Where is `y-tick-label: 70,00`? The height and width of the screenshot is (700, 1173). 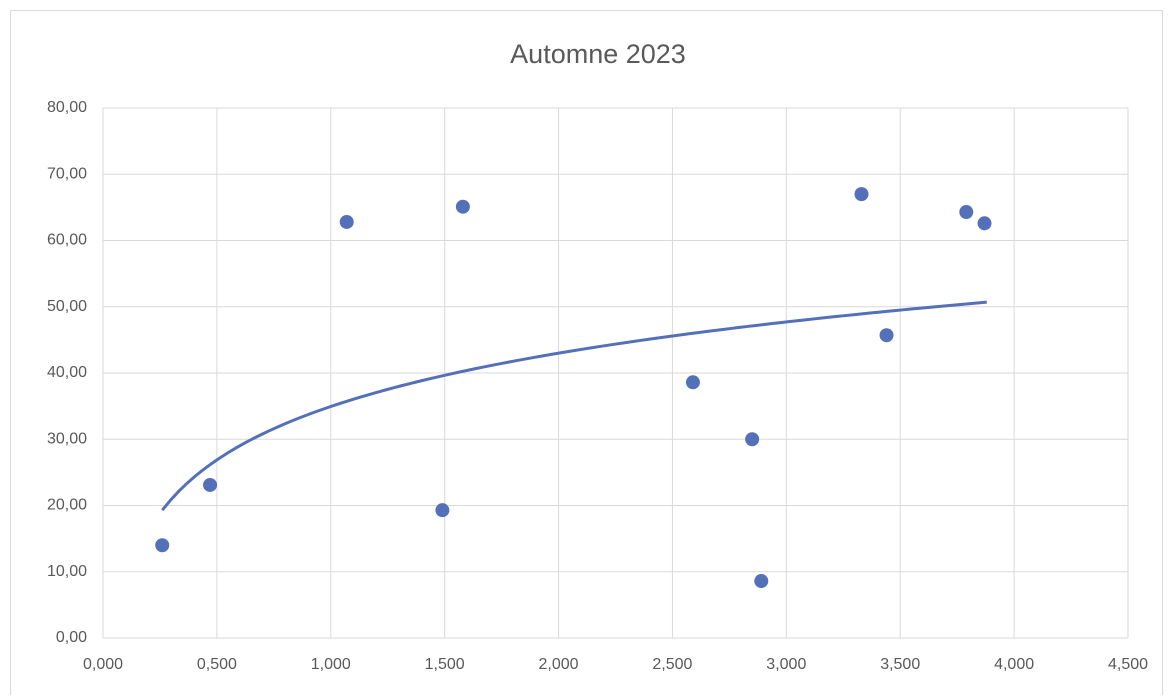
y-tick-label: 70,00 is located at coordinates (67, 173).